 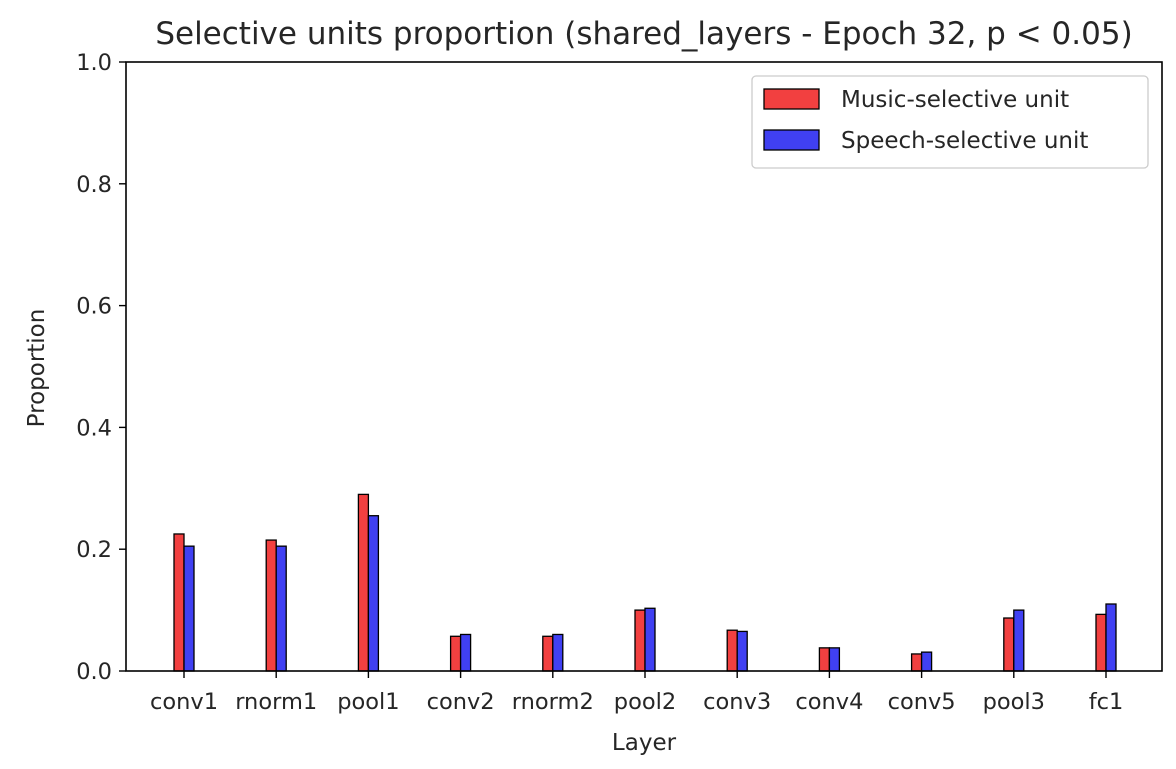 I want to click on bar-music-conv4, so click(x=824, y=659).